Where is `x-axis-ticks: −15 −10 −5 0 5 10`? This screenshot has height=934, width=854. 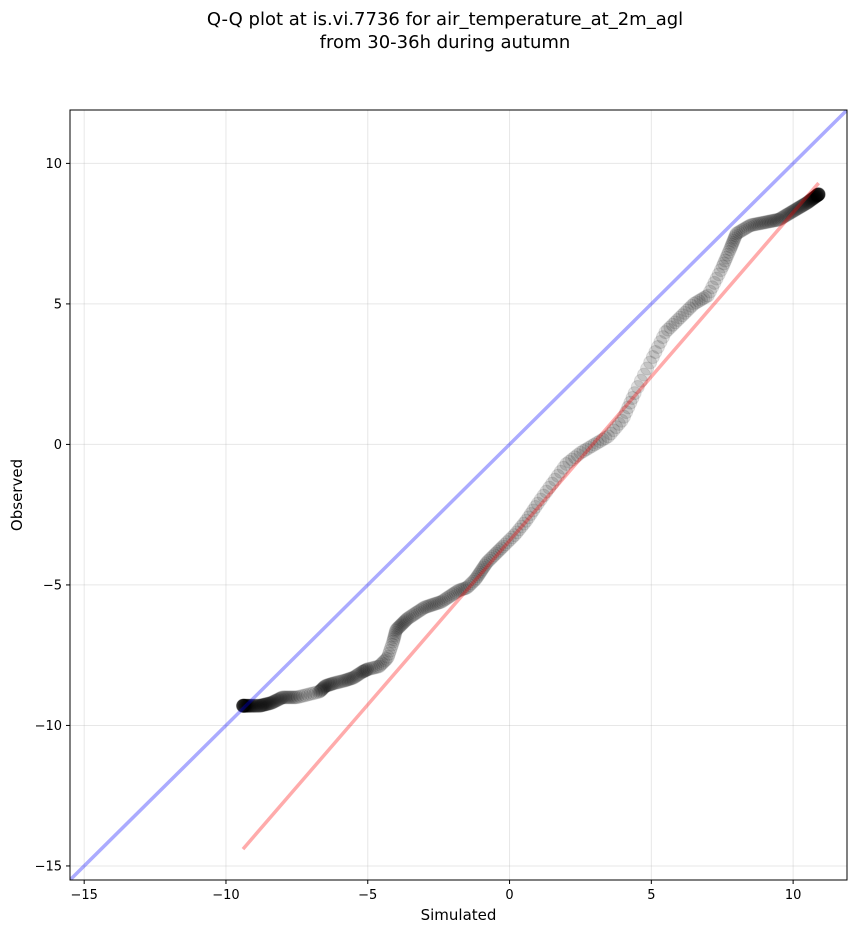
x-axis-ticks: −15 −10 −5 0 5 10 is located at coordinates (435, 891).